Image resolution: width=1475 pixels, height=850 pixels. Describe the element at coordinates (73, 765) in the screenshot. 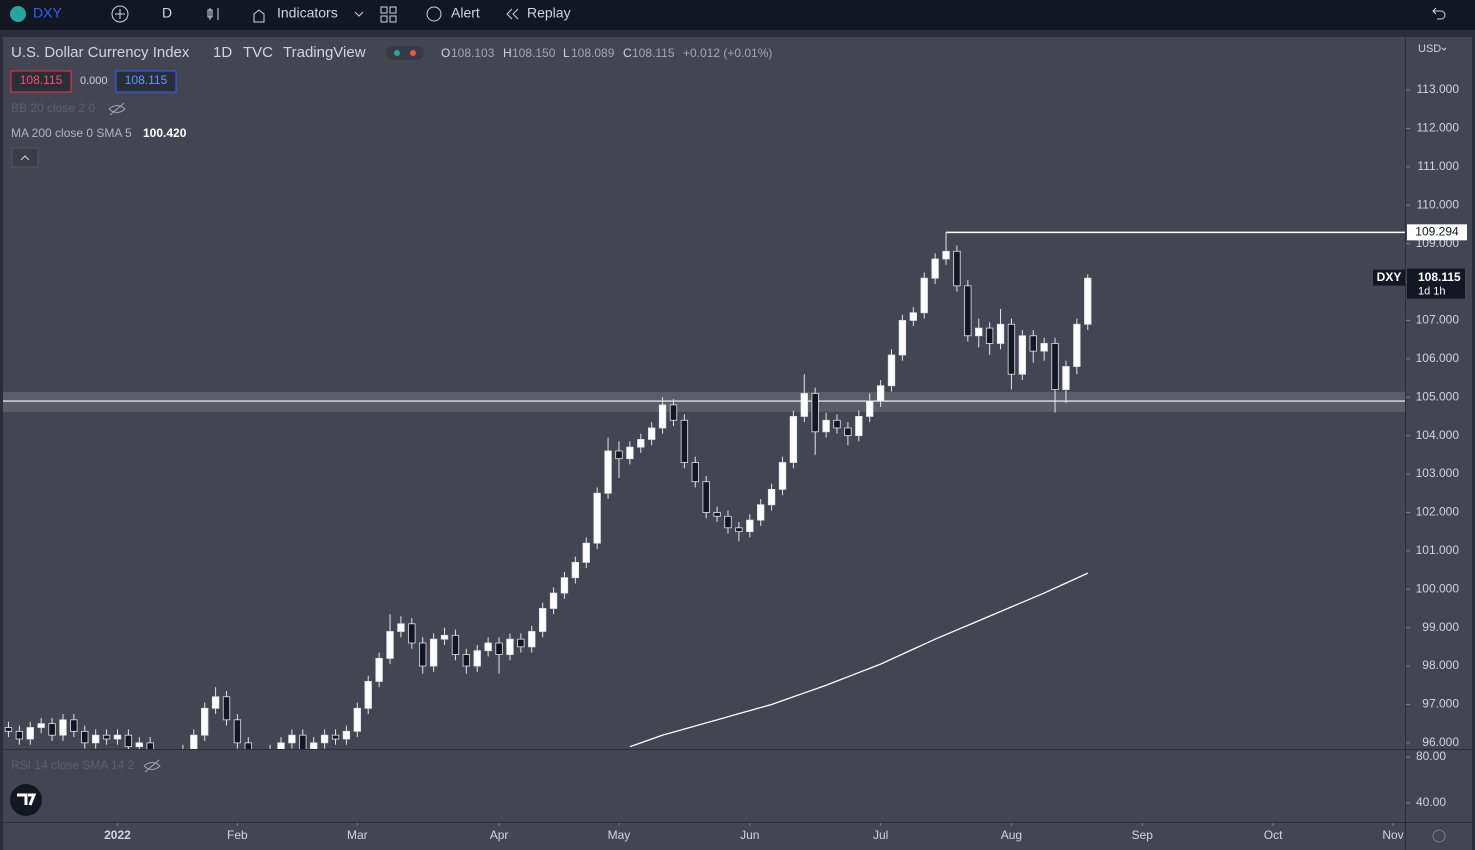

I see `rsi-legend: RSI 14 close SMA 14 2` at that location.